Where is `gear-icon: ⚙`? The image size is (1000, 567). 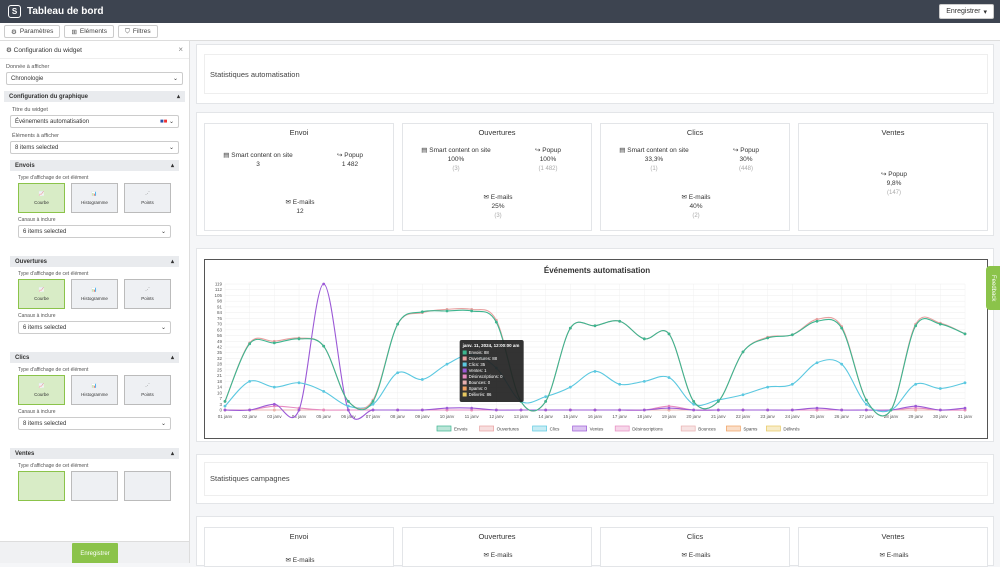 gear-icon: ⚙ is located at coordinates (14, 32).